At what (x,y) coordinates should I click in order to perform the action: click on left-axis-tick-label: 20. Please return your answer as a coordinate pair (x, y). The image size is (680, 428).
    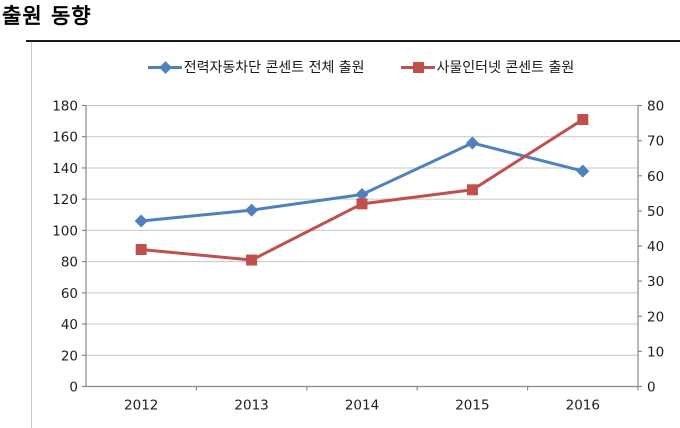
    Looking at the image, I should click on (69, 356).